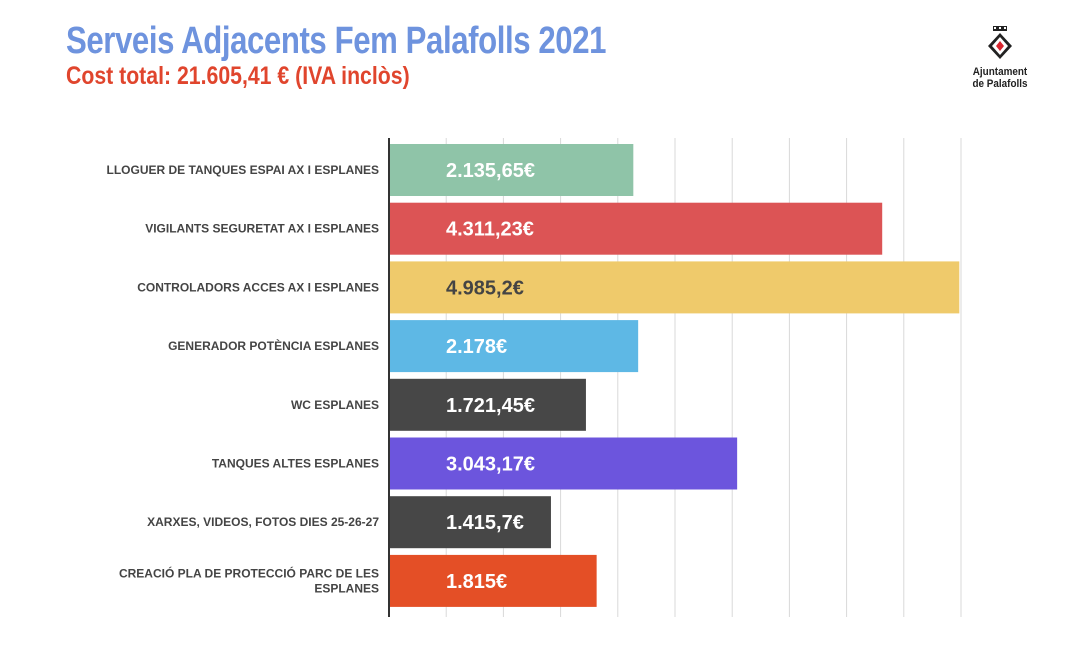  Describe the element at coordinates (490, 171) in the screenshot. I see `data-label: 2.135,65€` at that location.